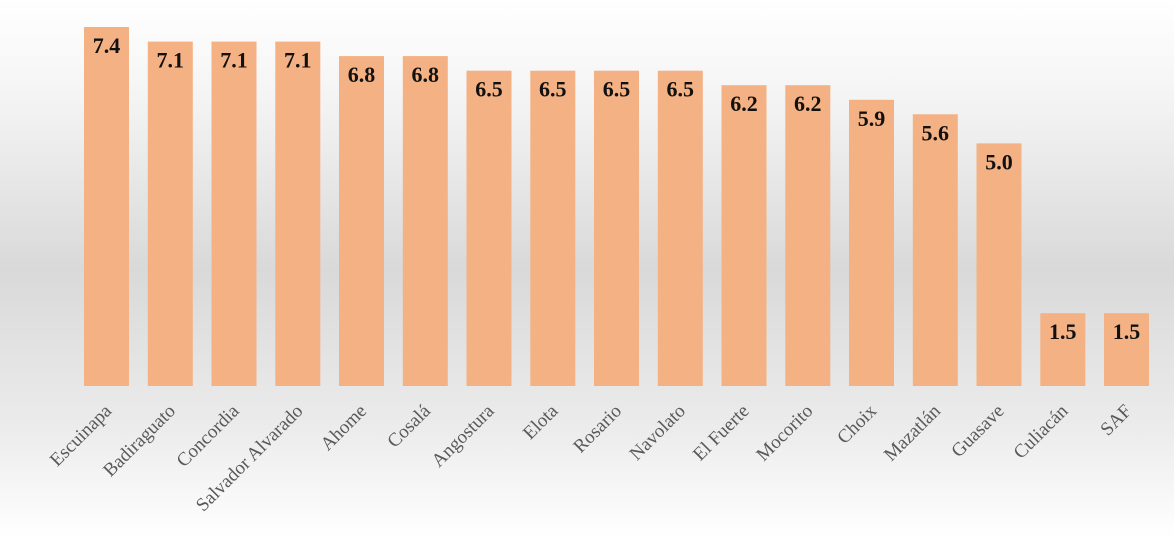  Describe the element at coordinates (999, 264) in the screenshot. I see `bar-guasave` at that location.